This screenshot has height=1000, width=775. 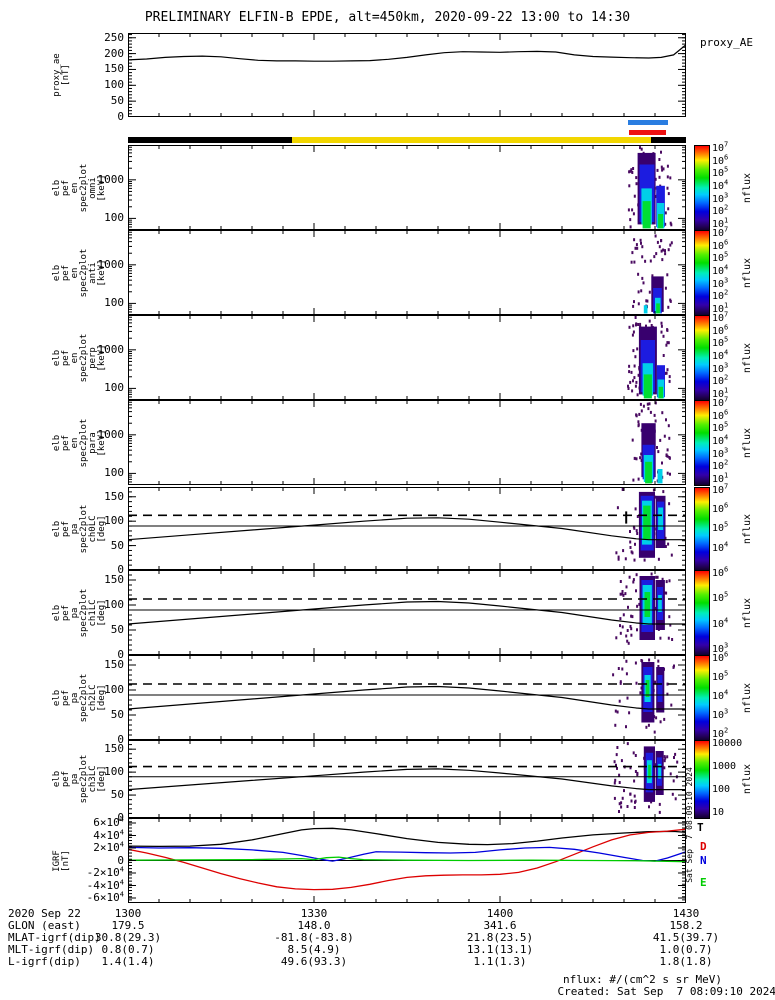 What do you see at coordinates (718, 812) in the screenshot?
I see `colorbar-label: 10` at bounding box center [718, 812].